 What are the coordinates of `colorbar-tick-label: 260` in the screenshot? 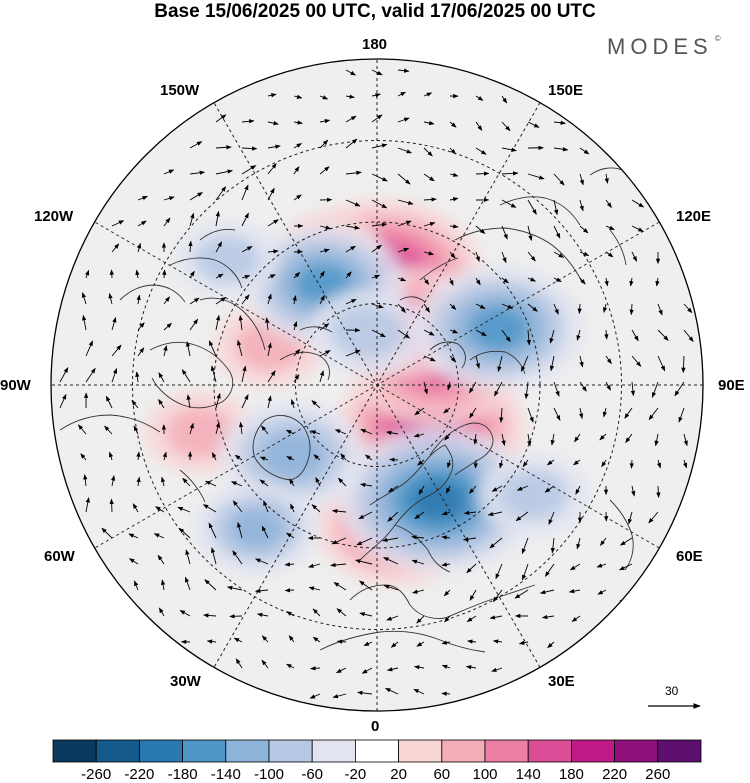 It's located at (658, 774).